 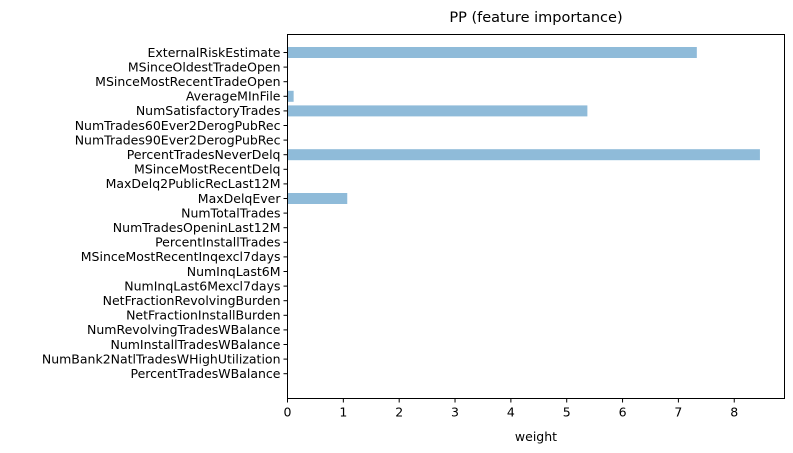 What do you see at coordinates (192, 300) in the screenshot?
I see `y-tick-label: NetFractionRevolvingBurden` at bounding box center [192, 300].